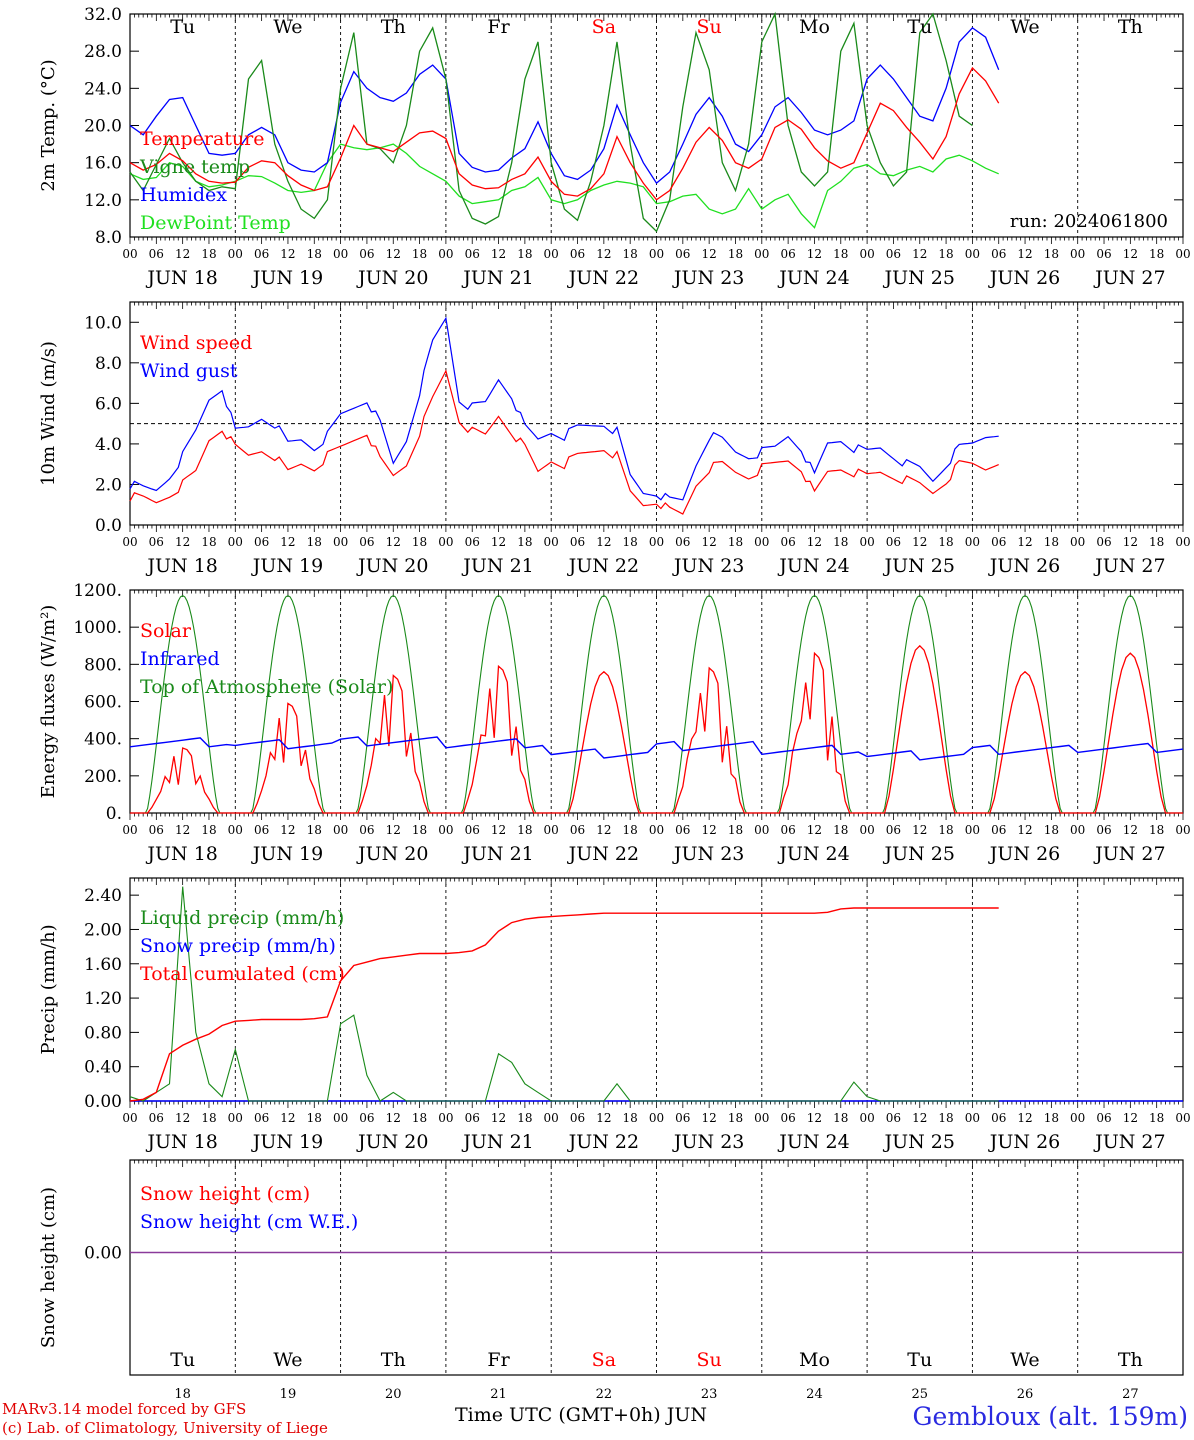 This screenshot has height=1440, width=1194. I want to click on legend-entry: Vigne temp, so click(194, 167).